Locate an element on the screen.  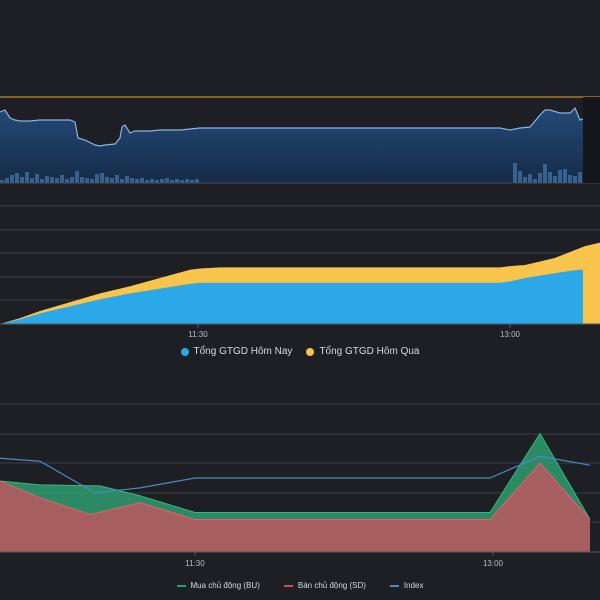
overview-navigator is located at coordinates (300, 140).